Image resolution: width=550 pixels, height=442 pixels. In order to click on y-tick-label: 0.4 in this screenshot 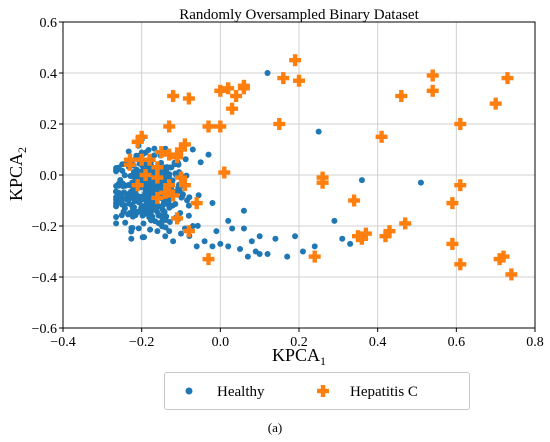, I will do `click(49, 74)`.